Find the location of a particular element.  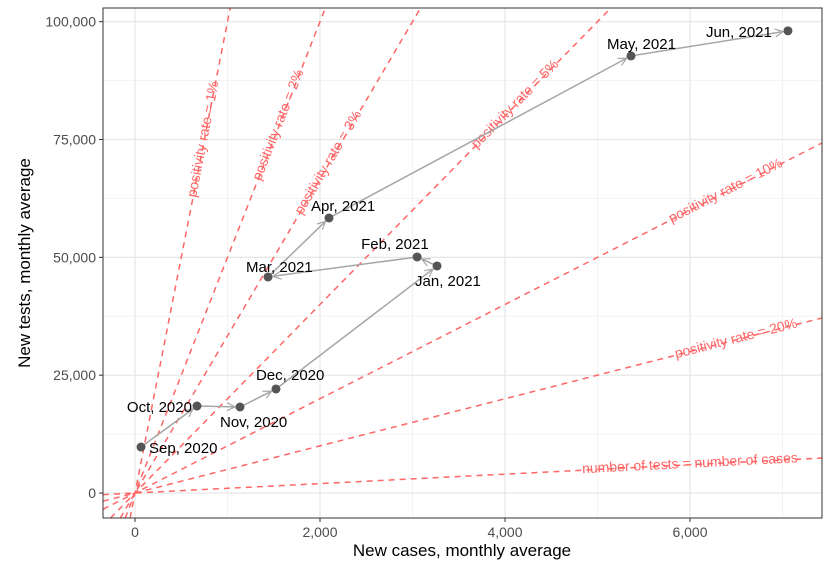

x-tick-label: 0 is located at coordinates (135, 532).